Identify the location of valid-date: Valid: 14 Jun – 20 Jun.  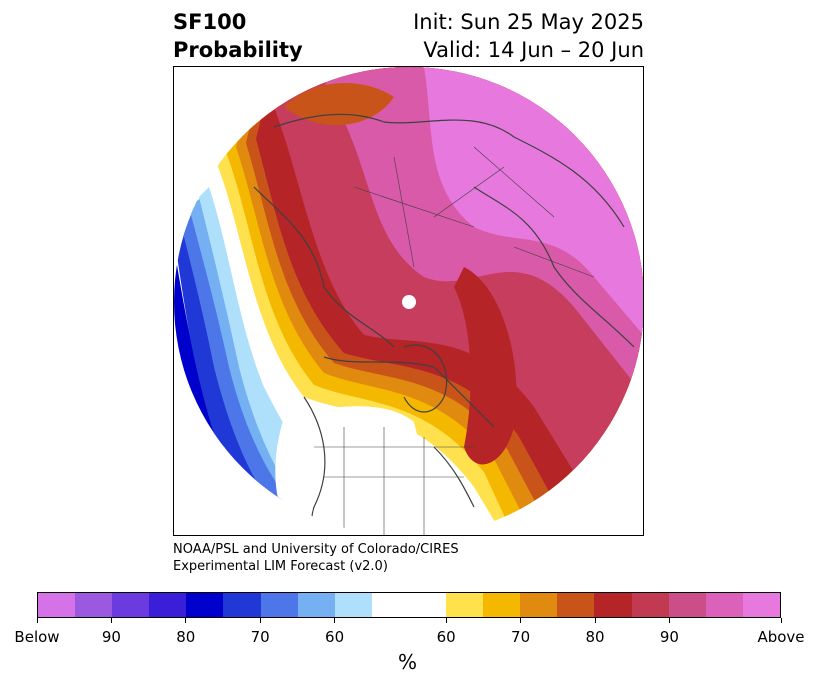
(533, 50).